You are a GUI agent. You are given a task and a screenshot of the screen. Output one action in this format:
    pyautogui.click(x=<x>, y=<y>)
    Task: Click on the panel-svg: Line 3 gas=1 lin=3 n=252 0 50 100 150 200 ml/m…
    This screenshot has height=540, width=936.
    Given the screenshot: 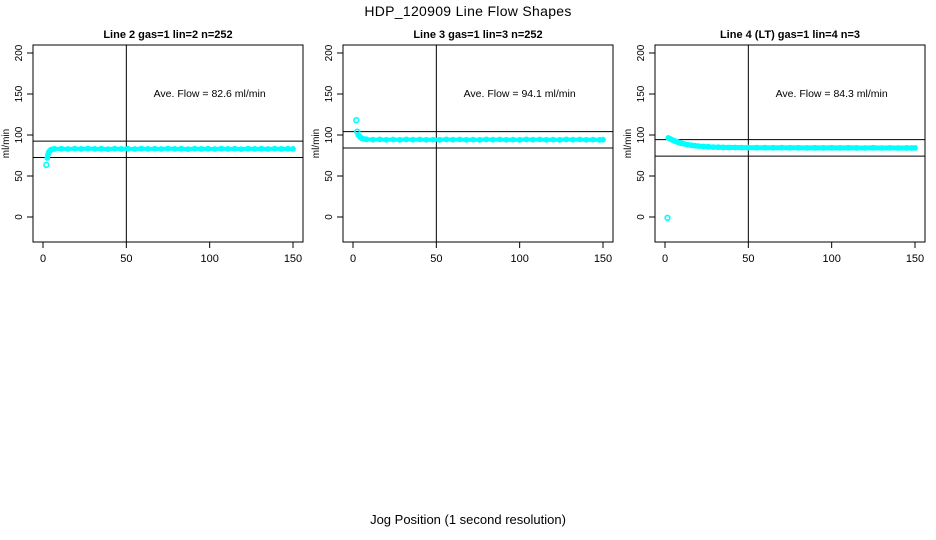 What is the action you would take?
    pyautogui.click(x=462, y=146)
    